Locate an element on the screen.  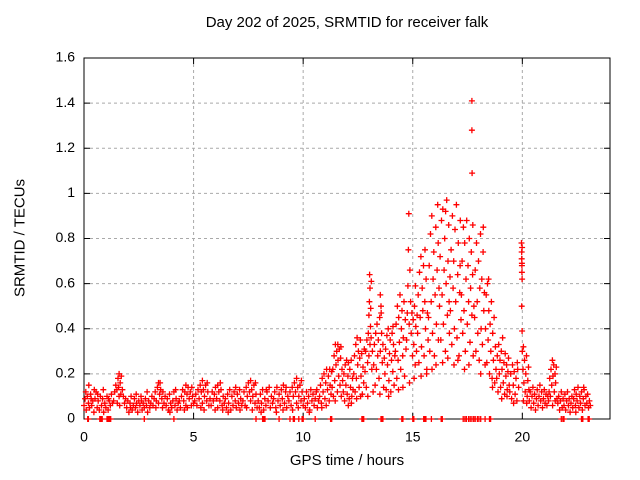
y-tick-label: 1.2 is located at coordinates (66, 147).